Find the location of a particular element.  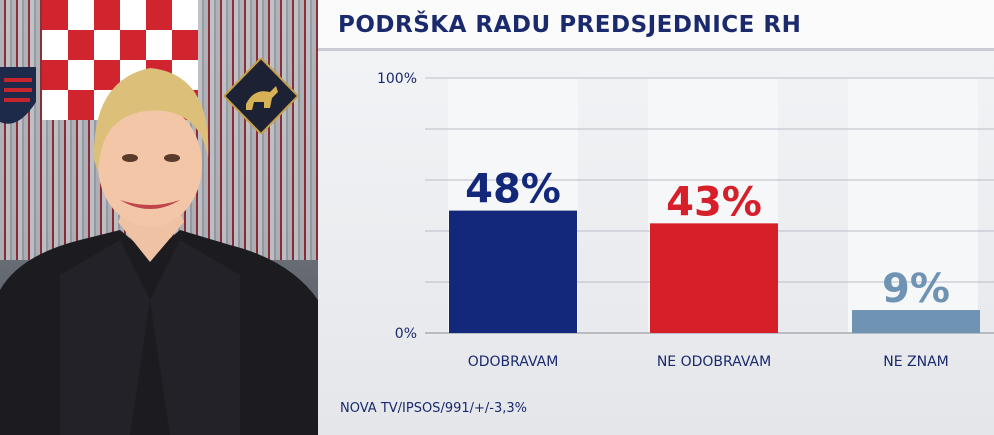

goat-emblem-icon is located at coordinates (261, 96).